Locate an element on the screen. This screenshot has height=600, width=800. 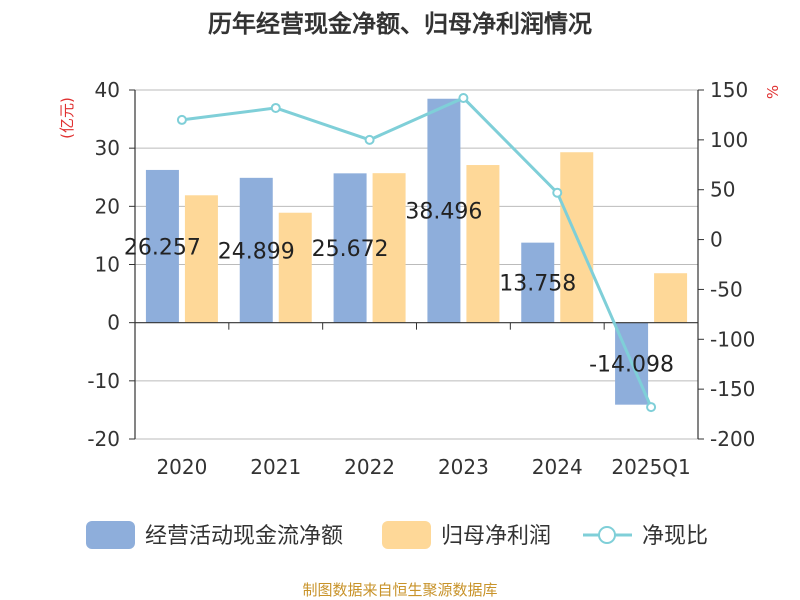
category-label: 2020 is located at coordinates (181, 467).